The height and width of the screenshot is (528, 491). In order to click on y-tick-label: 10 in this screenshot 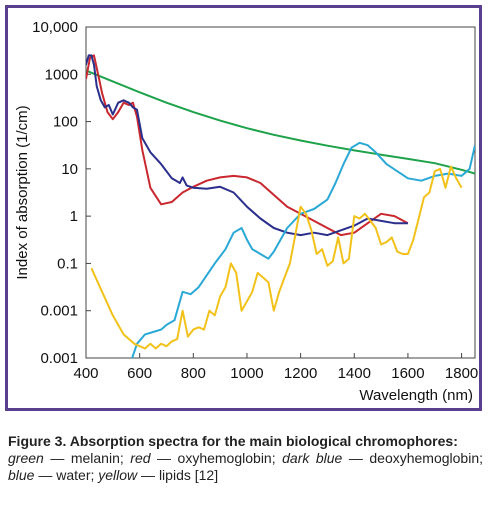, I will do `click(69, 169)`.